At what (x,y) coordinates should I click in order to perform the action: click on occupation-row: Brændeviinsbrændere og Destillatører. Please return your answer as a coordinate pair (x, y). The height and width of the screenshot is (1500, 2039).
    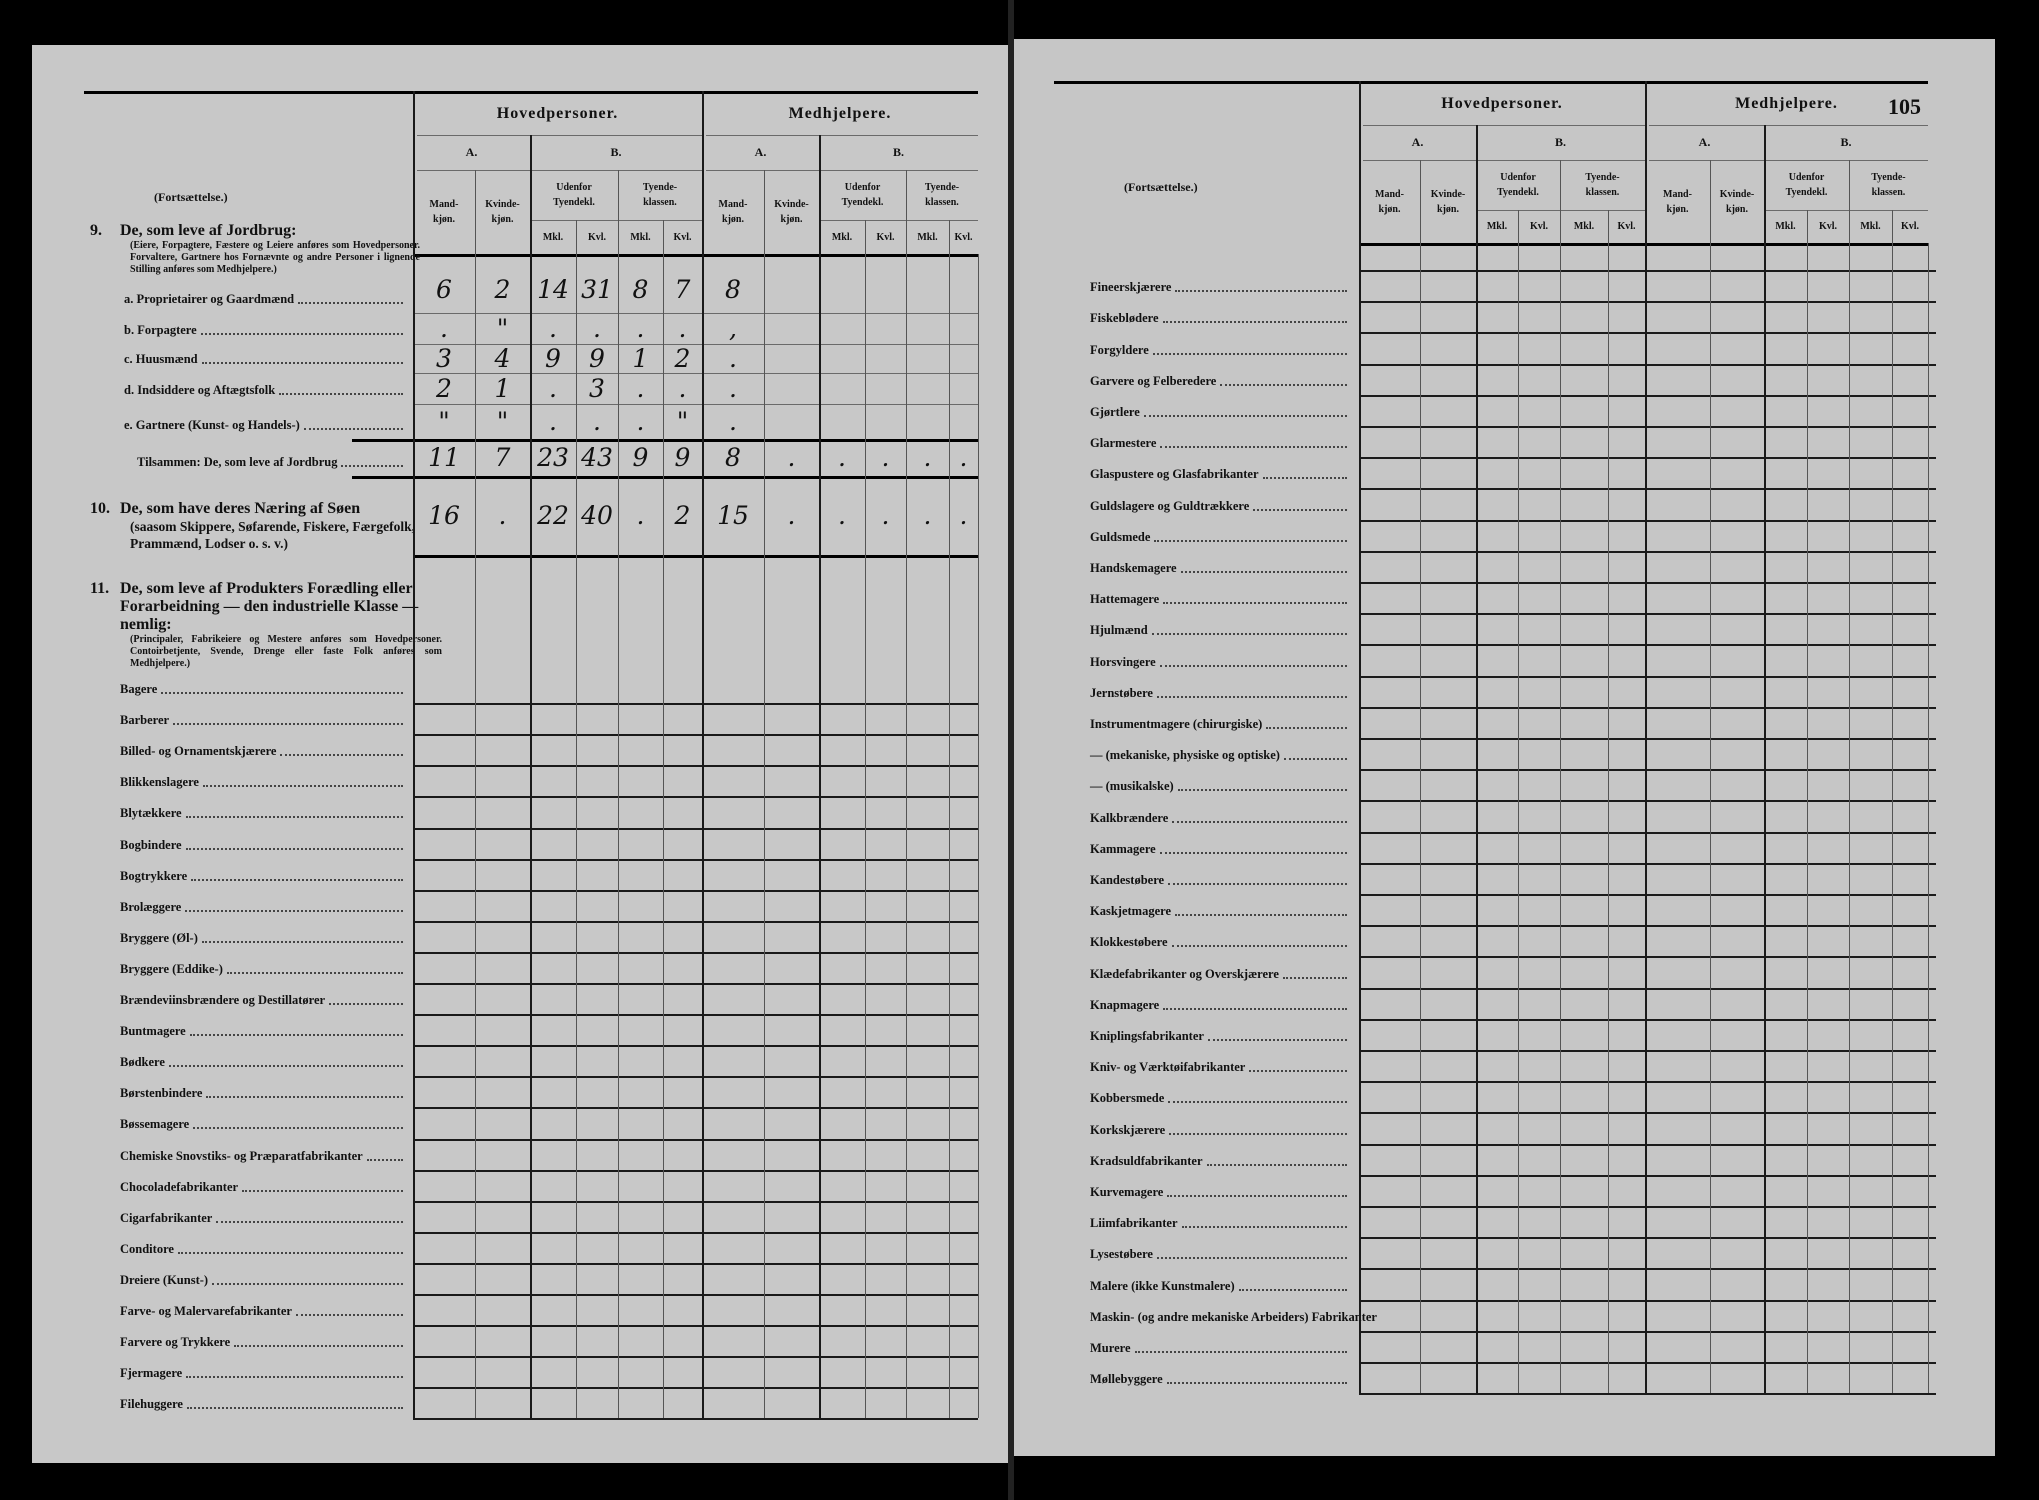
    Looking at the image, I should click on (263, 995).